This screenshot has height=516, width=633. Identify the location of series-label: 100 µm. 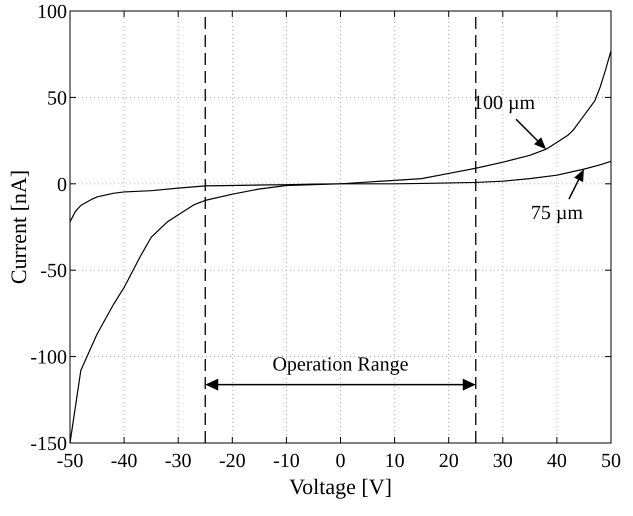
(504, 103).